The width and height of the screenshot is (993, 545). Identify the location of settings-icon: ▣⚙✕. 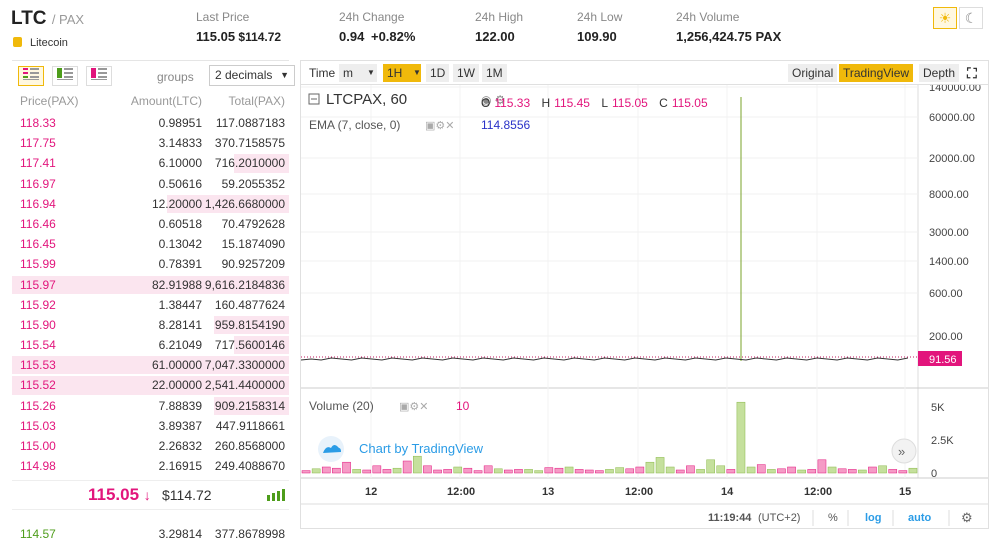
(439, 126).